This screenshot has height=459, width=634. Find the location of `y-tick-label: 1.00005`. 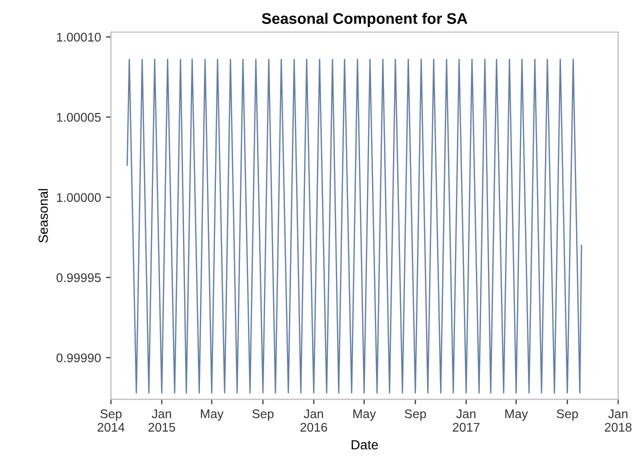

y-tick-label: 1.00005 is located at coordinates (79, 117).